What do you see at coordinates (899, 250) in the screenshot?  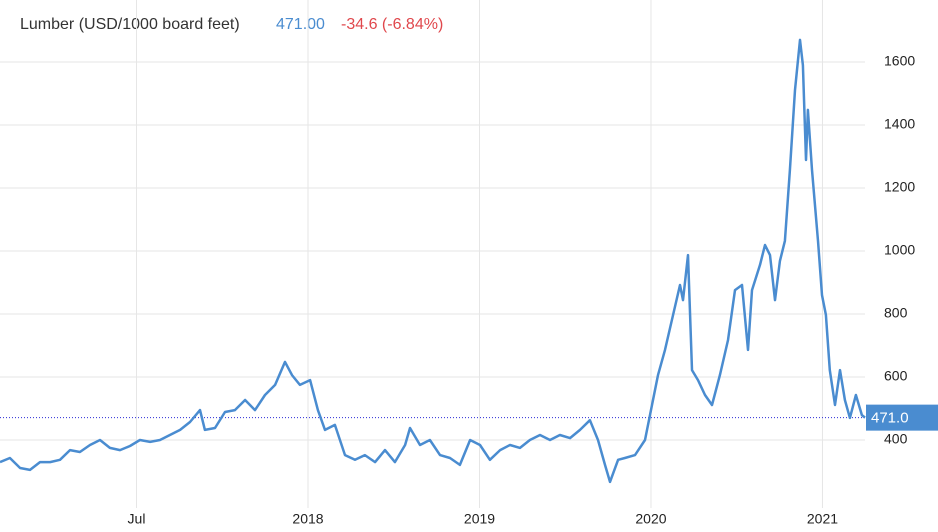 I see `y-tick-label: 1000` at bounding box center [899, 250].